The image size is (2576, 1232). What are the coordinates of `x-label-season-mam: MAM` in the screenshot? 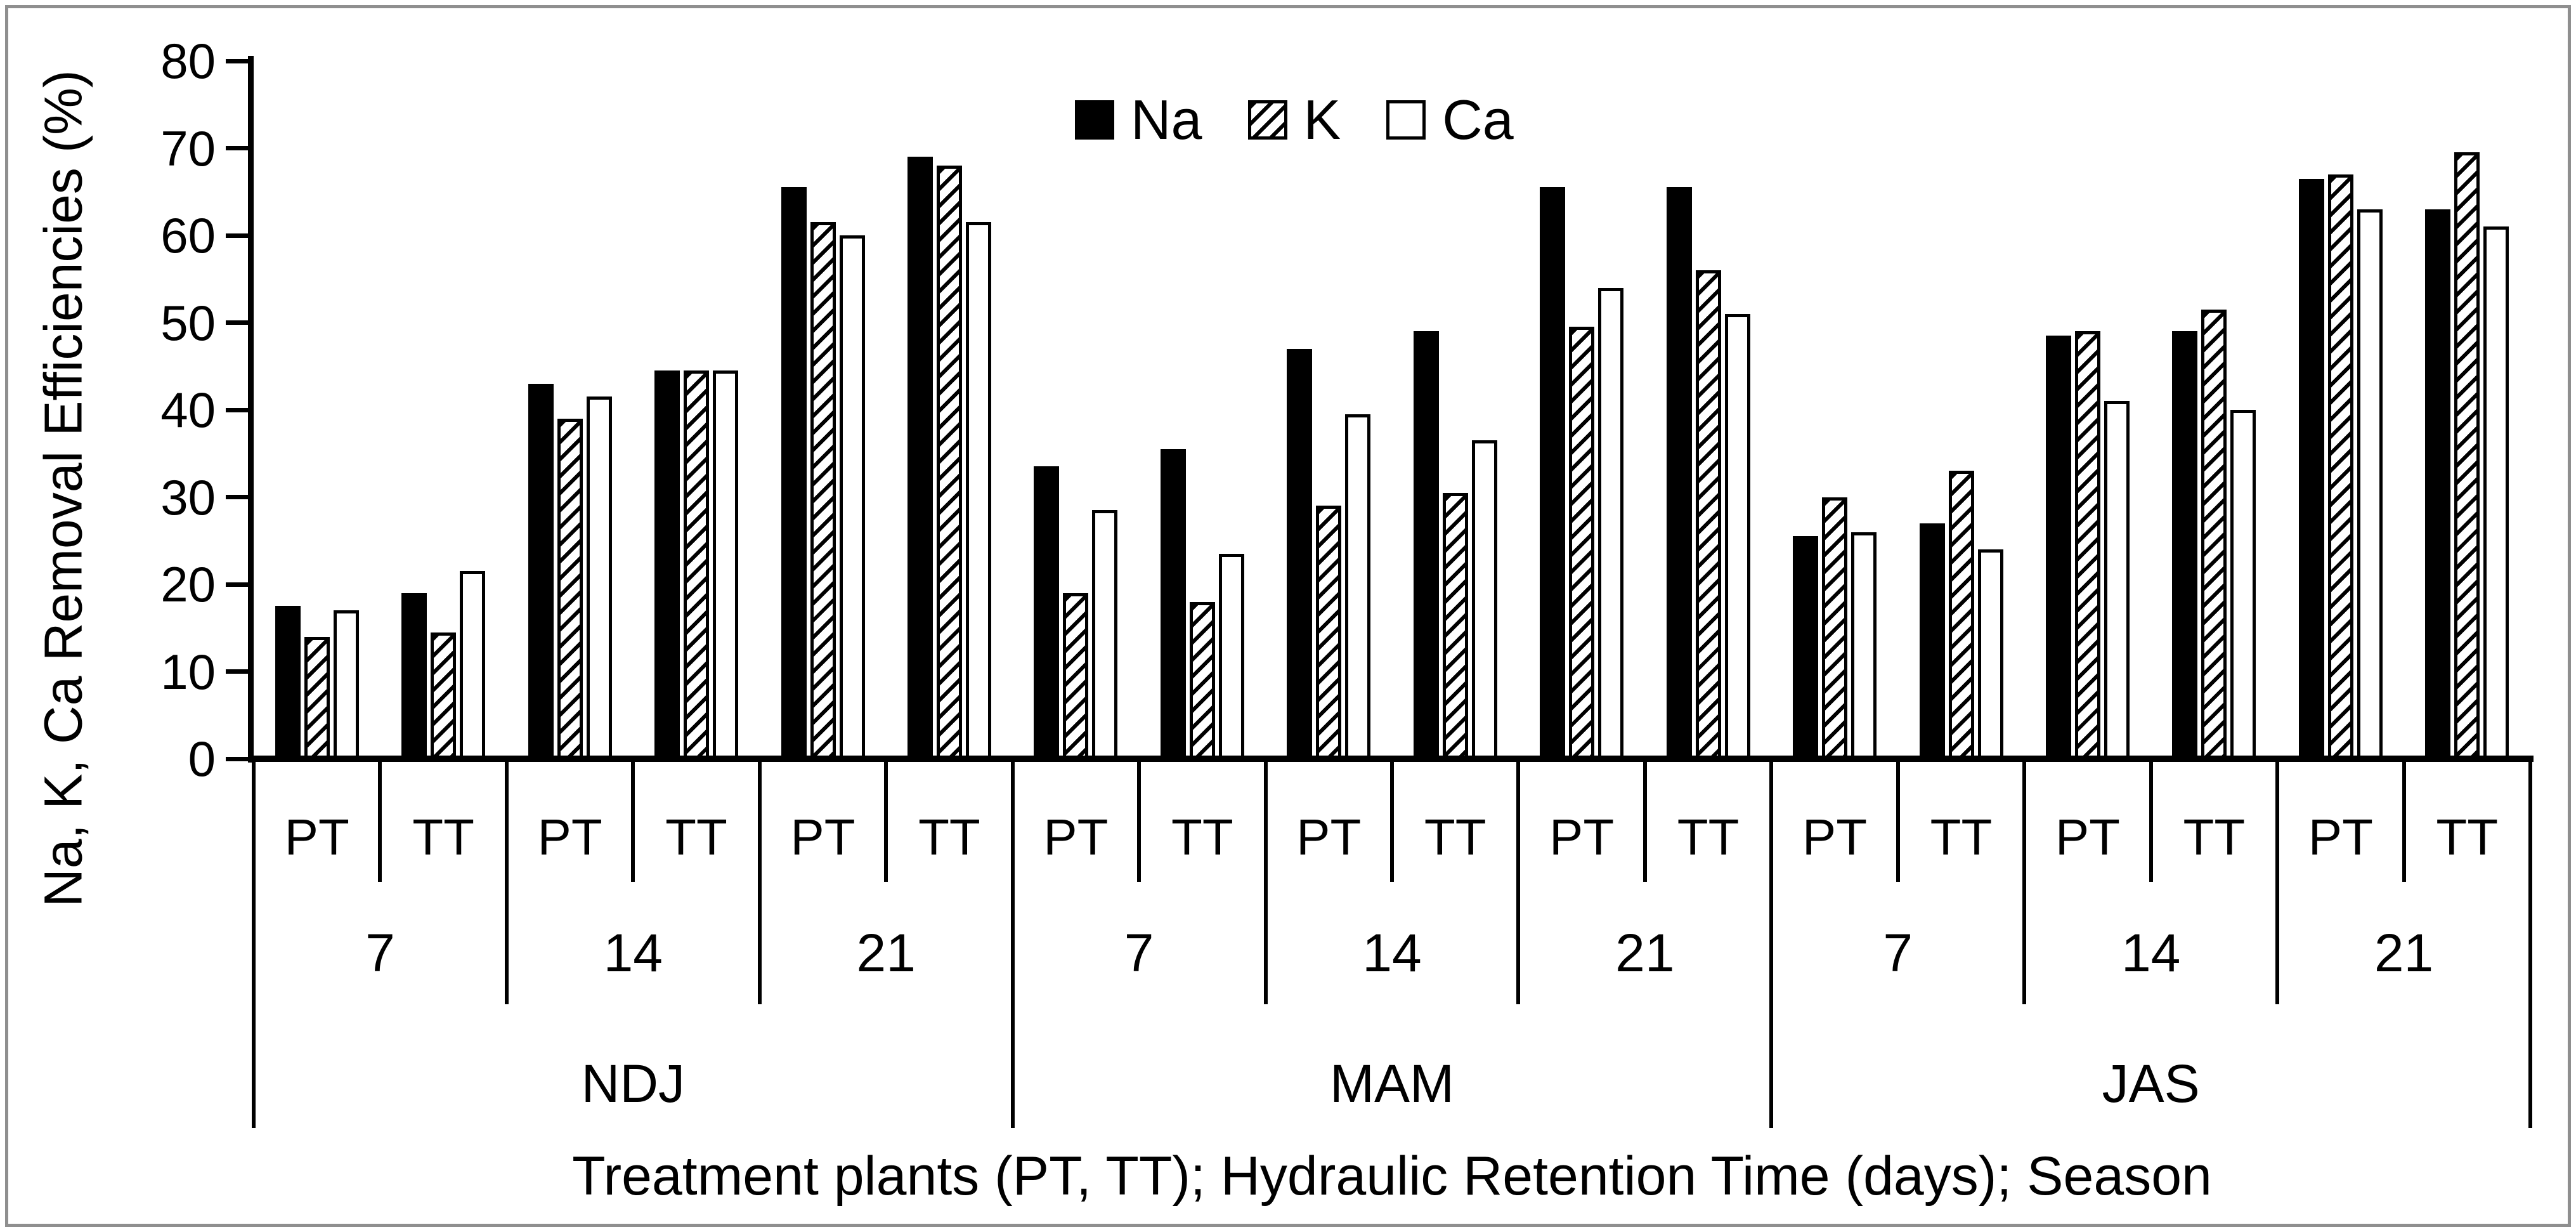 It's located at (1392, 1083).